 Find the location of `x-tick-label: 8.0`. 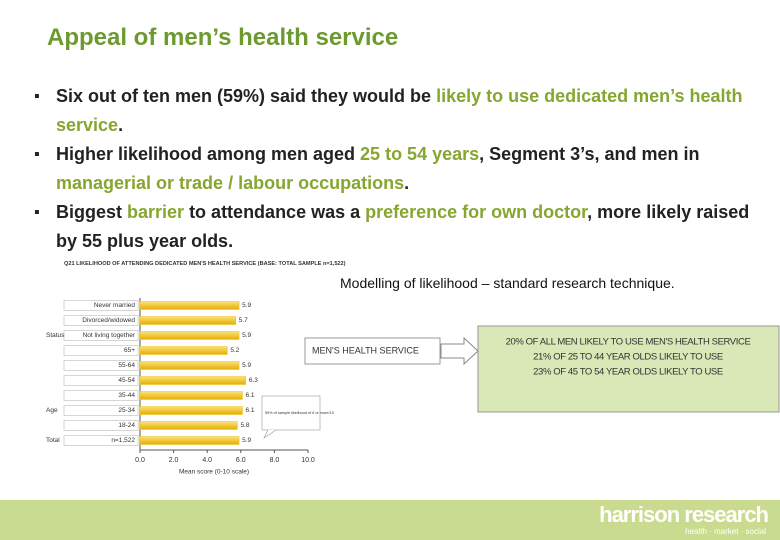

x-tick-label: 8.0 is located at coordinates (275, 460).